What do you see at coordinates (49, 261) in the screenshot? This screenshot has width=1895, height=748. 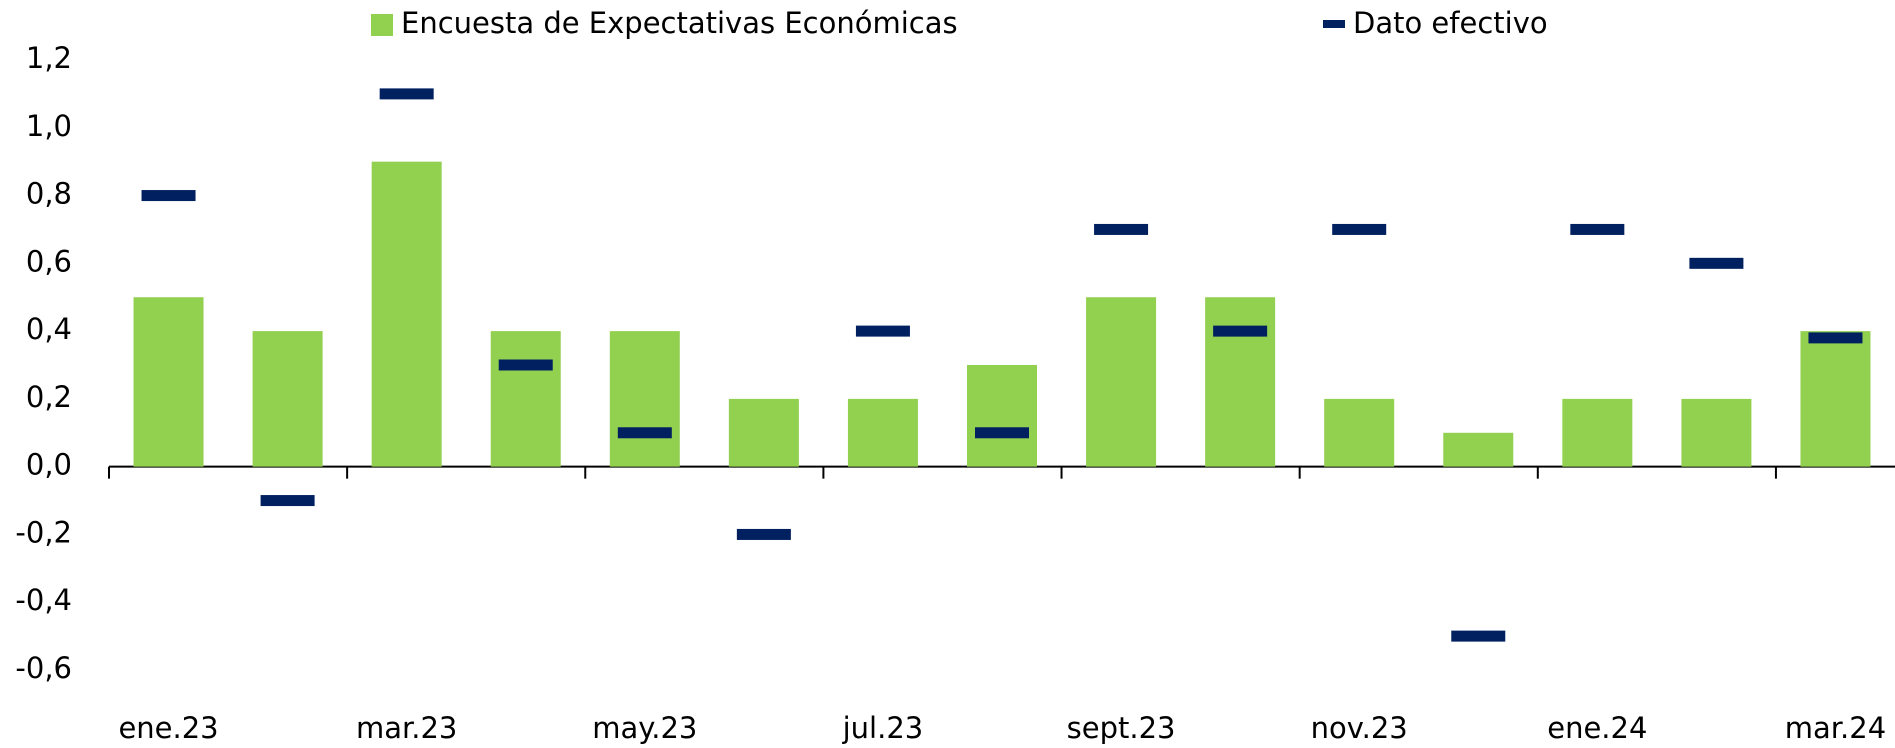 I see `y-tick-label: 0,6` at bounding box center [49, 261].